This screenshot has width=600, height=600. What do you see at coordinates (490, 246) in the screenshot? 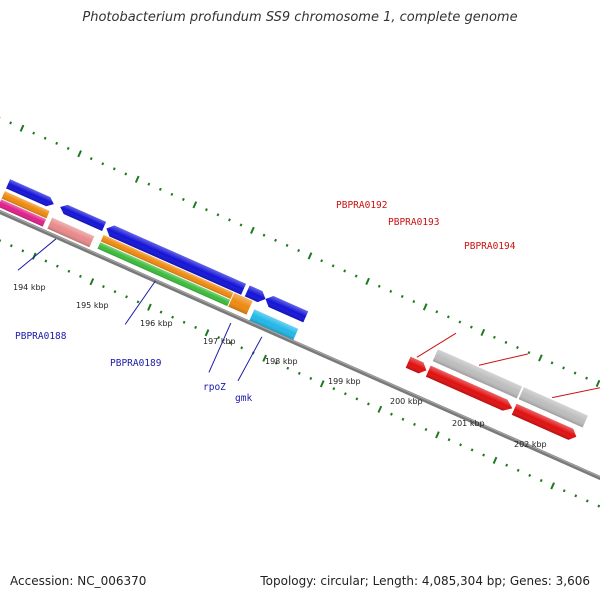
I see `gene-label-PBPRA0194: PBPRA0194` at bounding box center [490, 246].